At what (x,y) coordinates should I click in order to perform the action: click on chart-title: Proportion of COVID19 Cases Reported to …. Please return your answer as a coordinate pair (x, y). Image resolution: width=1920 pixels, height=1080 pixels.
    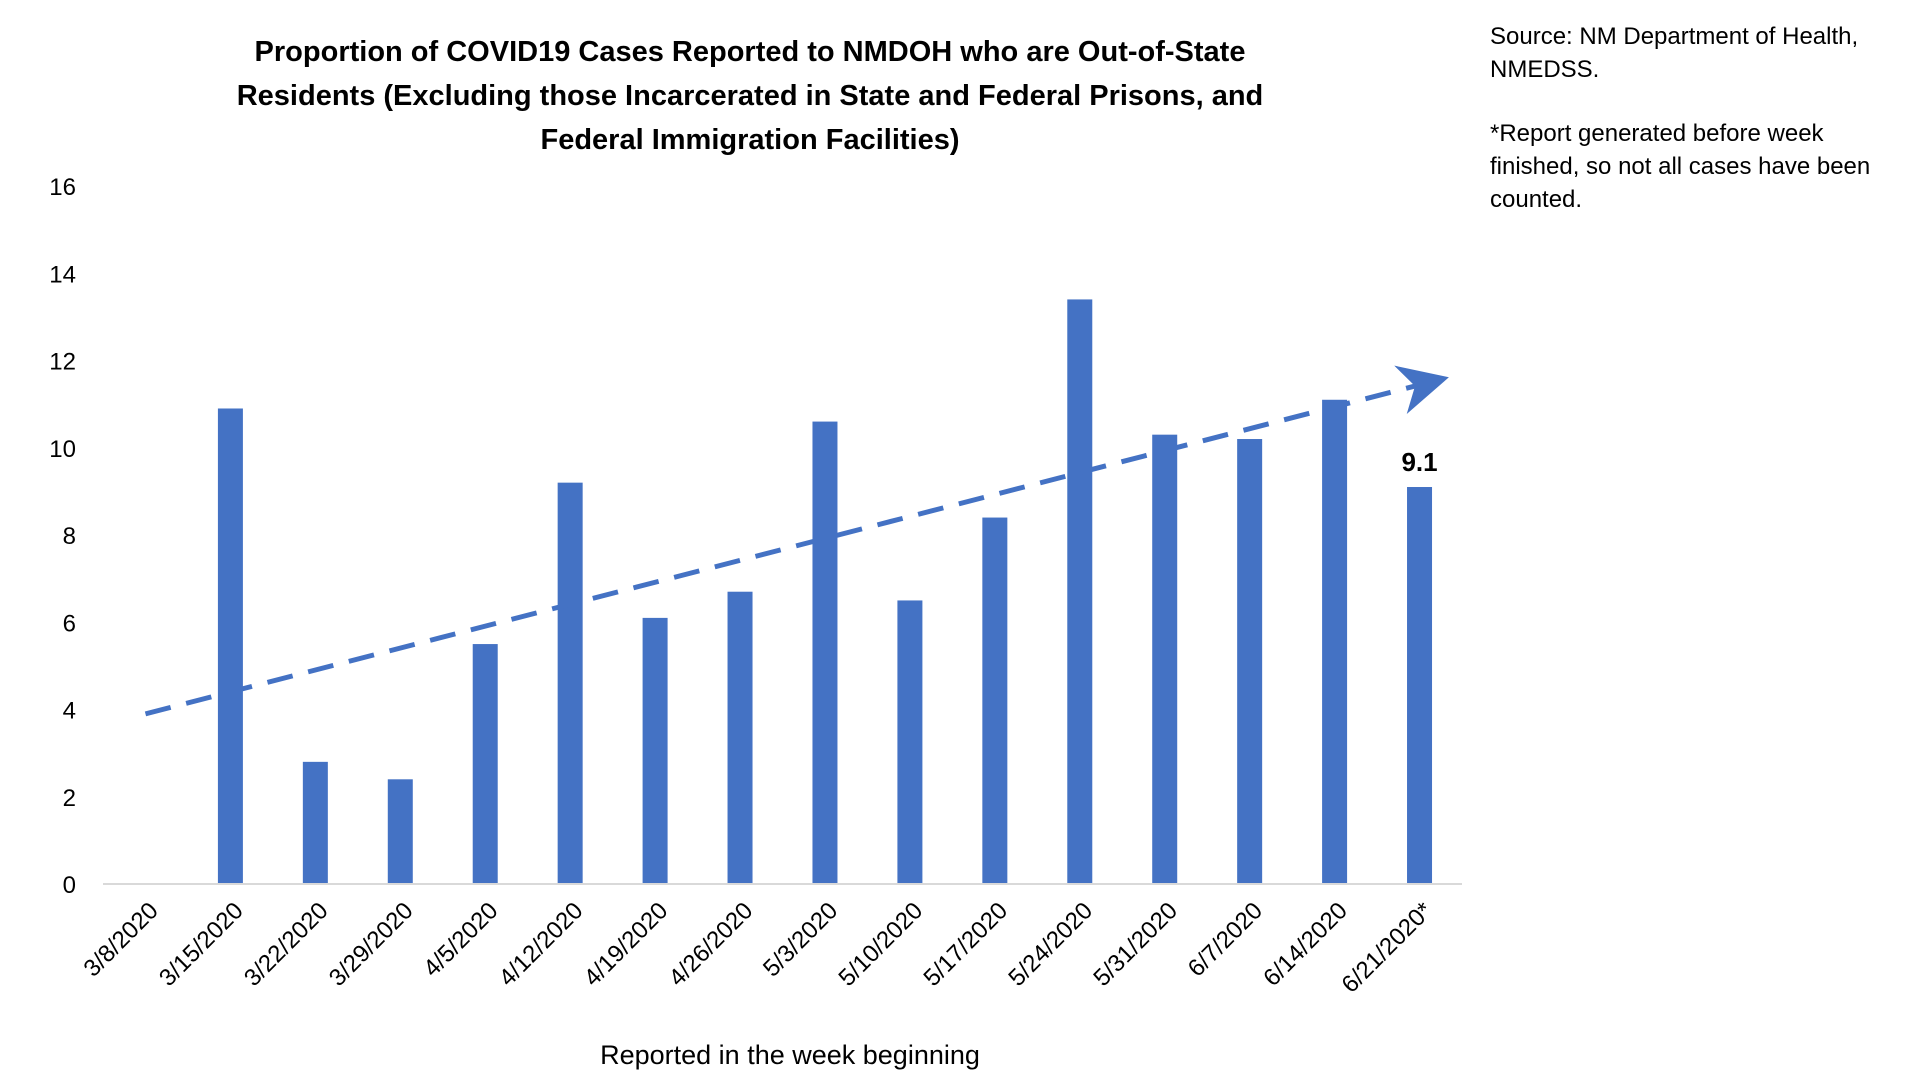
    Looking at the image, I should click on (750, 96).